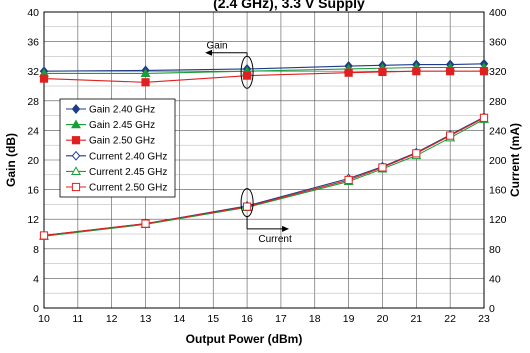 Image resolution: width=530 pixels, height=353 pixels. Describe the element at coordinates (498, 102) in the screenshot. I see `y2-tick-label: 280` at that location.